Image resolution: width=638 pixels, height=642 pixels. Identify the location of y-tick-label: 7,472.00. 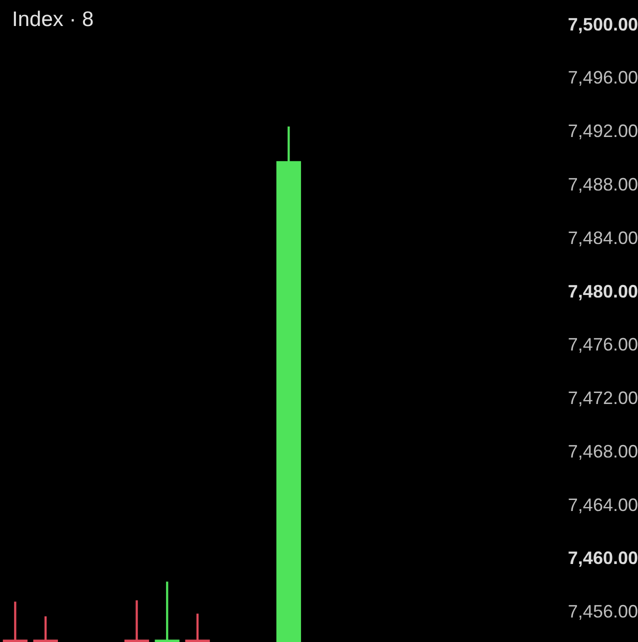
(603, 398).